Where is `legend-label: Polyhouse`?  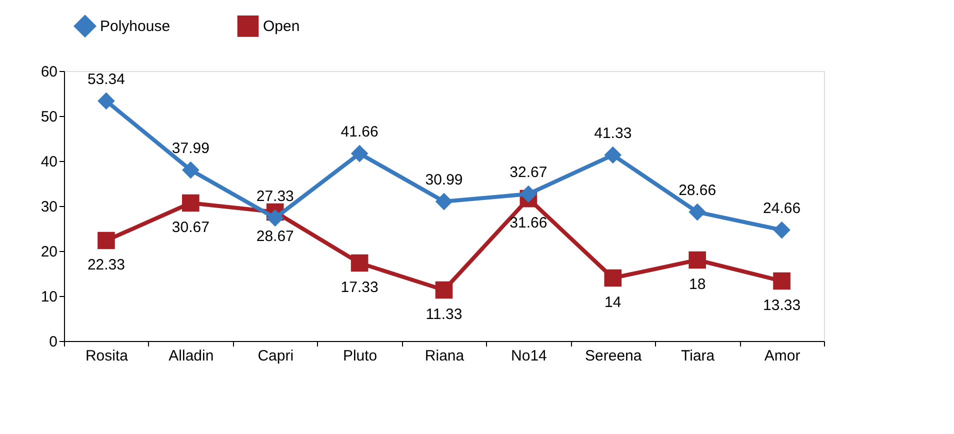 legend-label: Polyhouse is located at coordinates (135, 27).